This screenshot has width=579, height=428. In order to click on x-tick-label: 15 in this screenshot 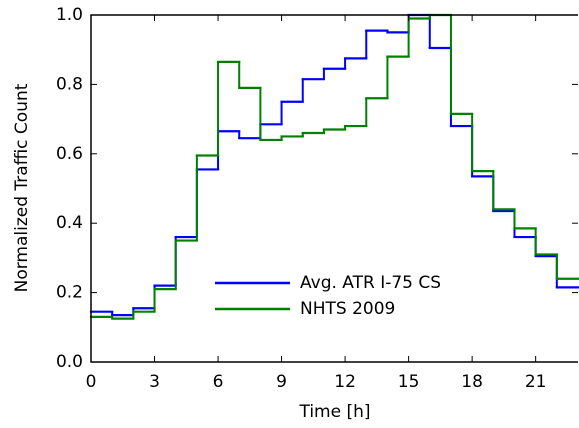, I will do `click(409, 382)`.